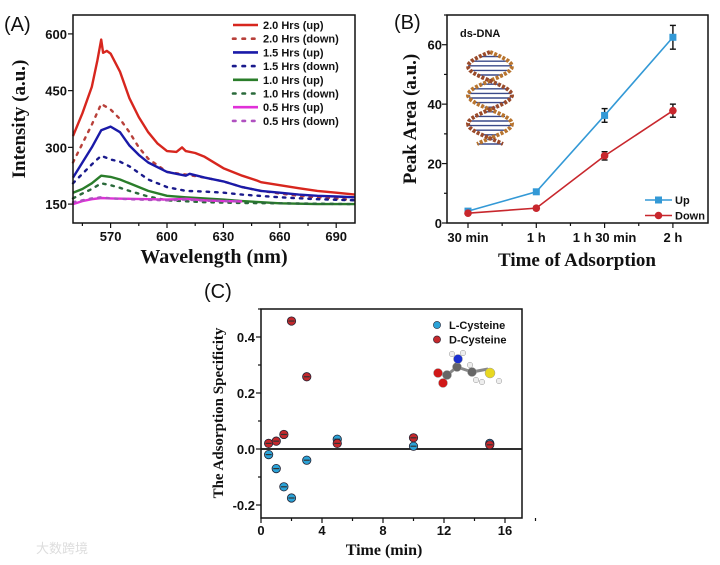 The height and width of the screenshot is (565, 720). Describe the element at coordinates (690, 217) in the screenshot. I see `legend-label-b: Down` at that location.